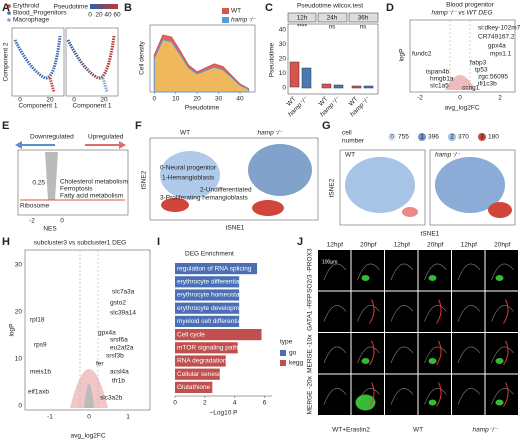 The height and width of the screenshot is (443, 520). What do you see at coordinates (283, 73) in the screenshot?
I see `y-tick-label: 10` at bounding box center [283, 73].